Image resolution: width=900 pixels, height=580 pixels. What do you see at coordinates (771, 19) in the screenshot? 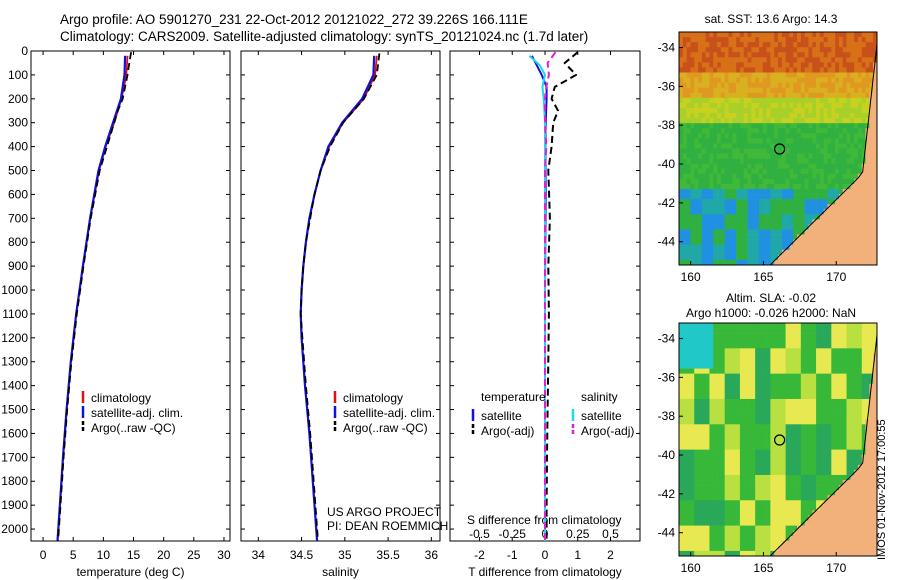
I see `sst-map-title: sat. SST: 13.6 Argo: 14.3` at bounding box center [771, 19].